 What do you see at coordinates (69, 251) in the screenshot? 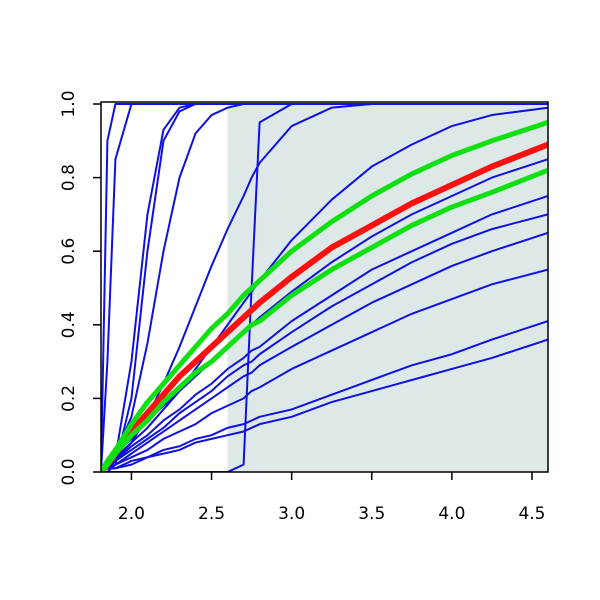
I see `y-tick-label: 0.6` at bounding box center [69, 251].